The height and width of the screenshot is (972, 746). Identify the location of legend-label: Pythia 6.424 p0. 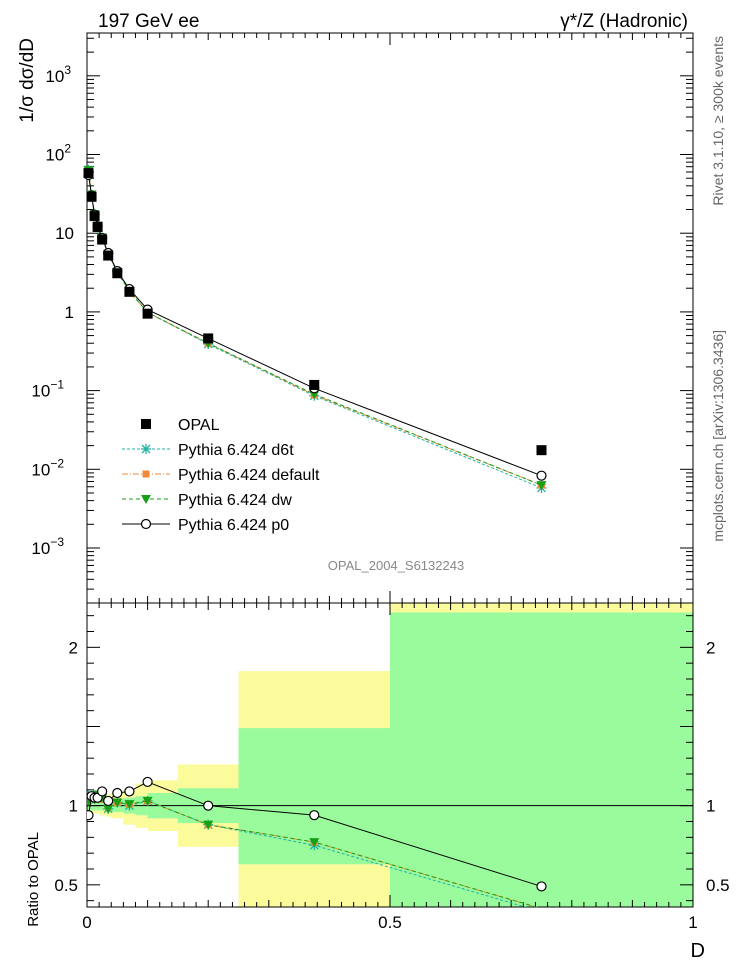
(233, 525).